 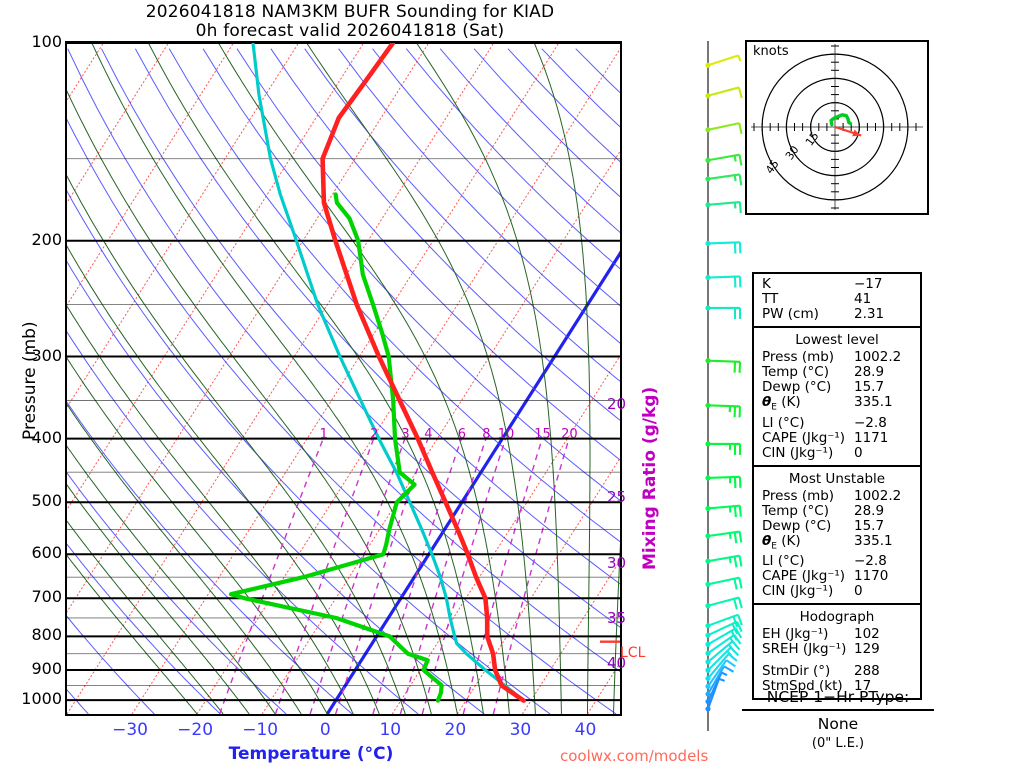 What do you see at coordinates (869, 387) in the screenshot?
I see `index-value: 15.7` at bounding box center [869, 387].